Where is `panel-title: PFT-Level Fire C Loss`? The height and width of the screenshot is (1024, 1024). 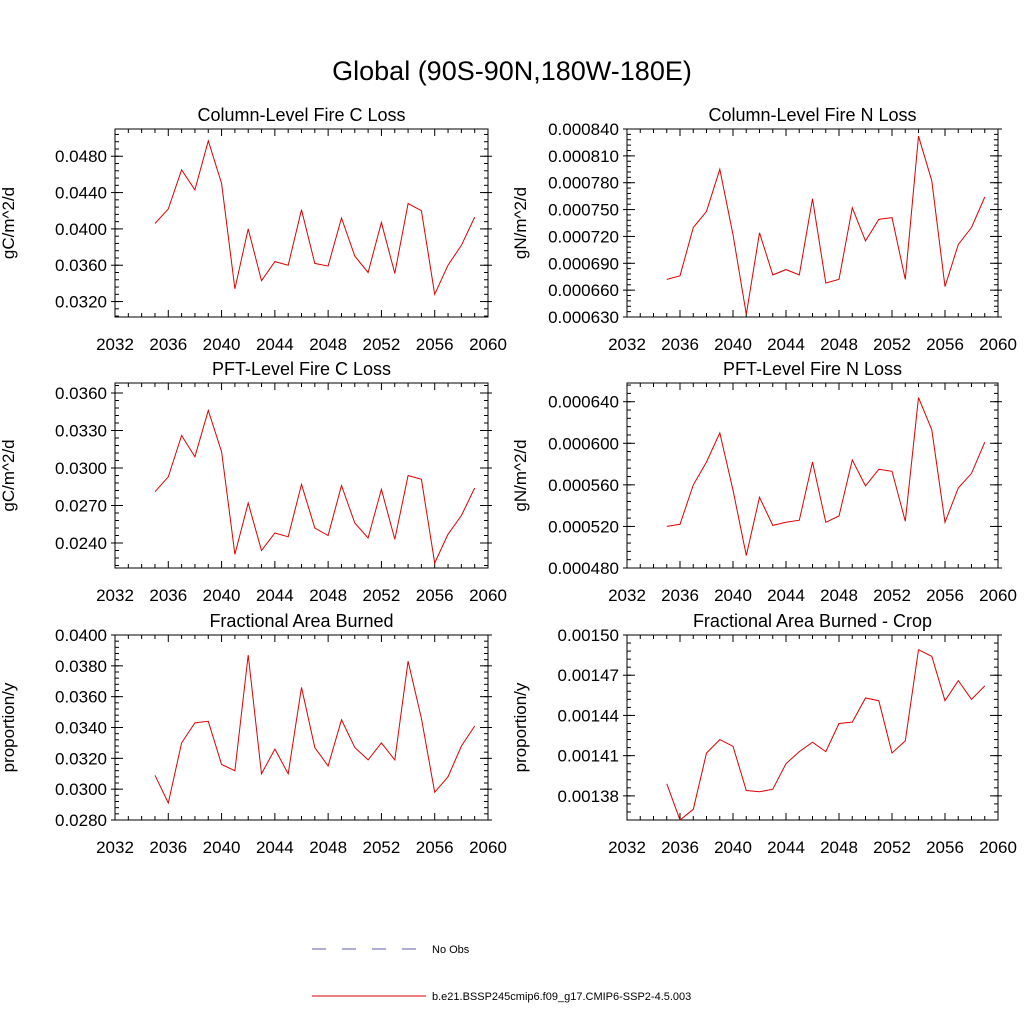 panel-title: PFT-Level Fire C Loss is located at coordinates (301, 369).